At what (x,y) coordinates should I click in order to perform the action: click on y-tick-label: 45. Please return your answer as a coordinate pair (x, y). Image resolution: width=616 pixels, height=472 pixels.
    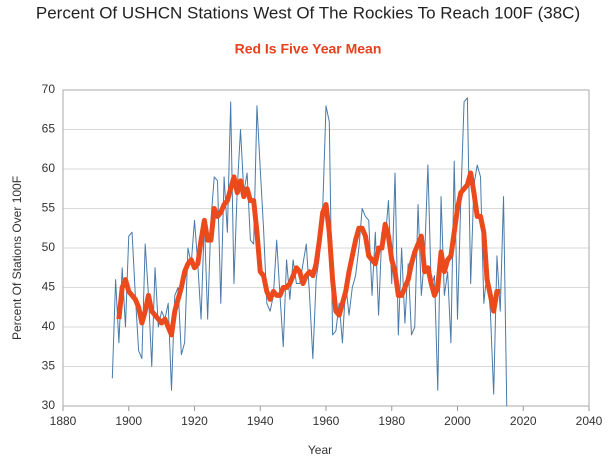
    Looking at the image, I should click on (49, 287).